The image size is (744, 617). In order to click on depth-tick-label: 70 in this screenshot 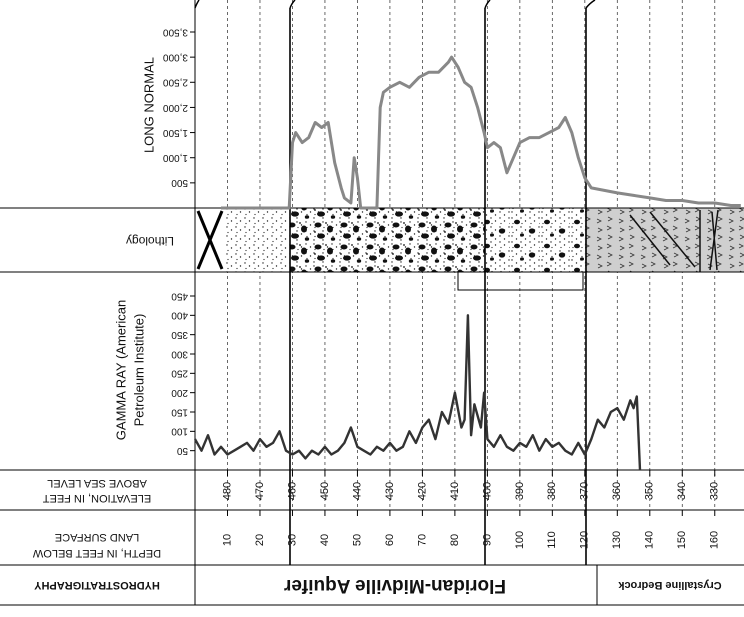, I will do `click(422, 540)`.